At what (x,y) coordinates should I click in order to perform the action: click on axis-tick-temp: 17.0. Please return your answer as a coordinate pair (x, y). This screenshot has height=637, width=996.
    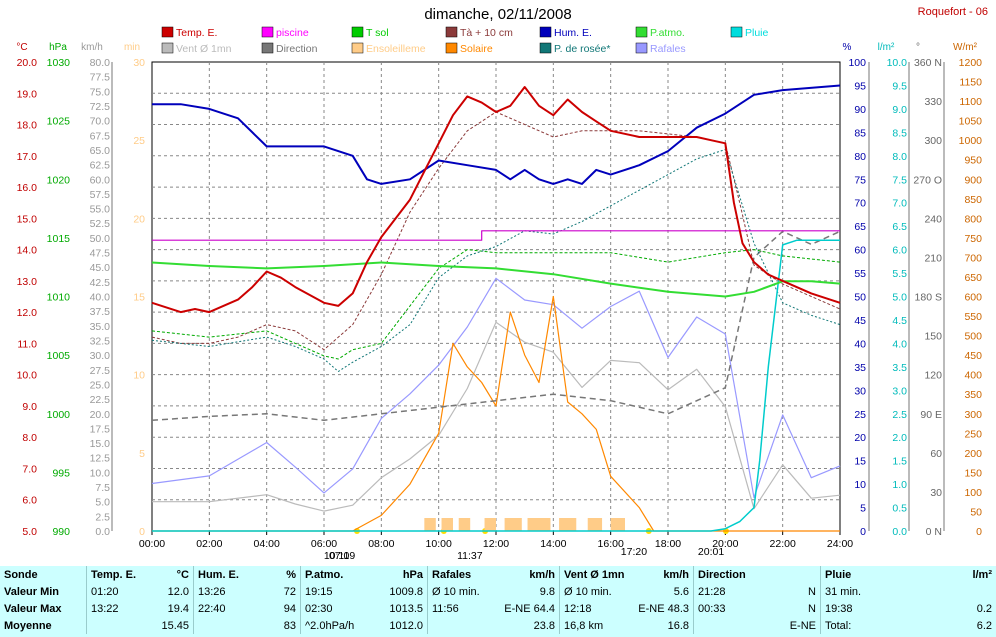
    Looking at the image, I should click on (27, 157).